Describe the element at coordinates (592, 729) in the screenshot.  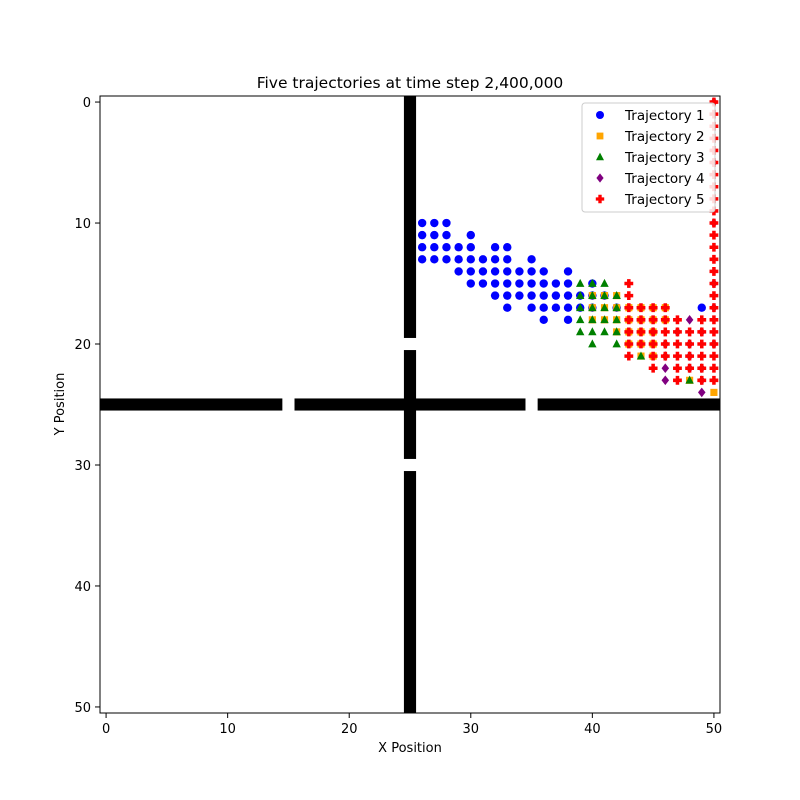
I see `x-tick-label: 40` at that location.